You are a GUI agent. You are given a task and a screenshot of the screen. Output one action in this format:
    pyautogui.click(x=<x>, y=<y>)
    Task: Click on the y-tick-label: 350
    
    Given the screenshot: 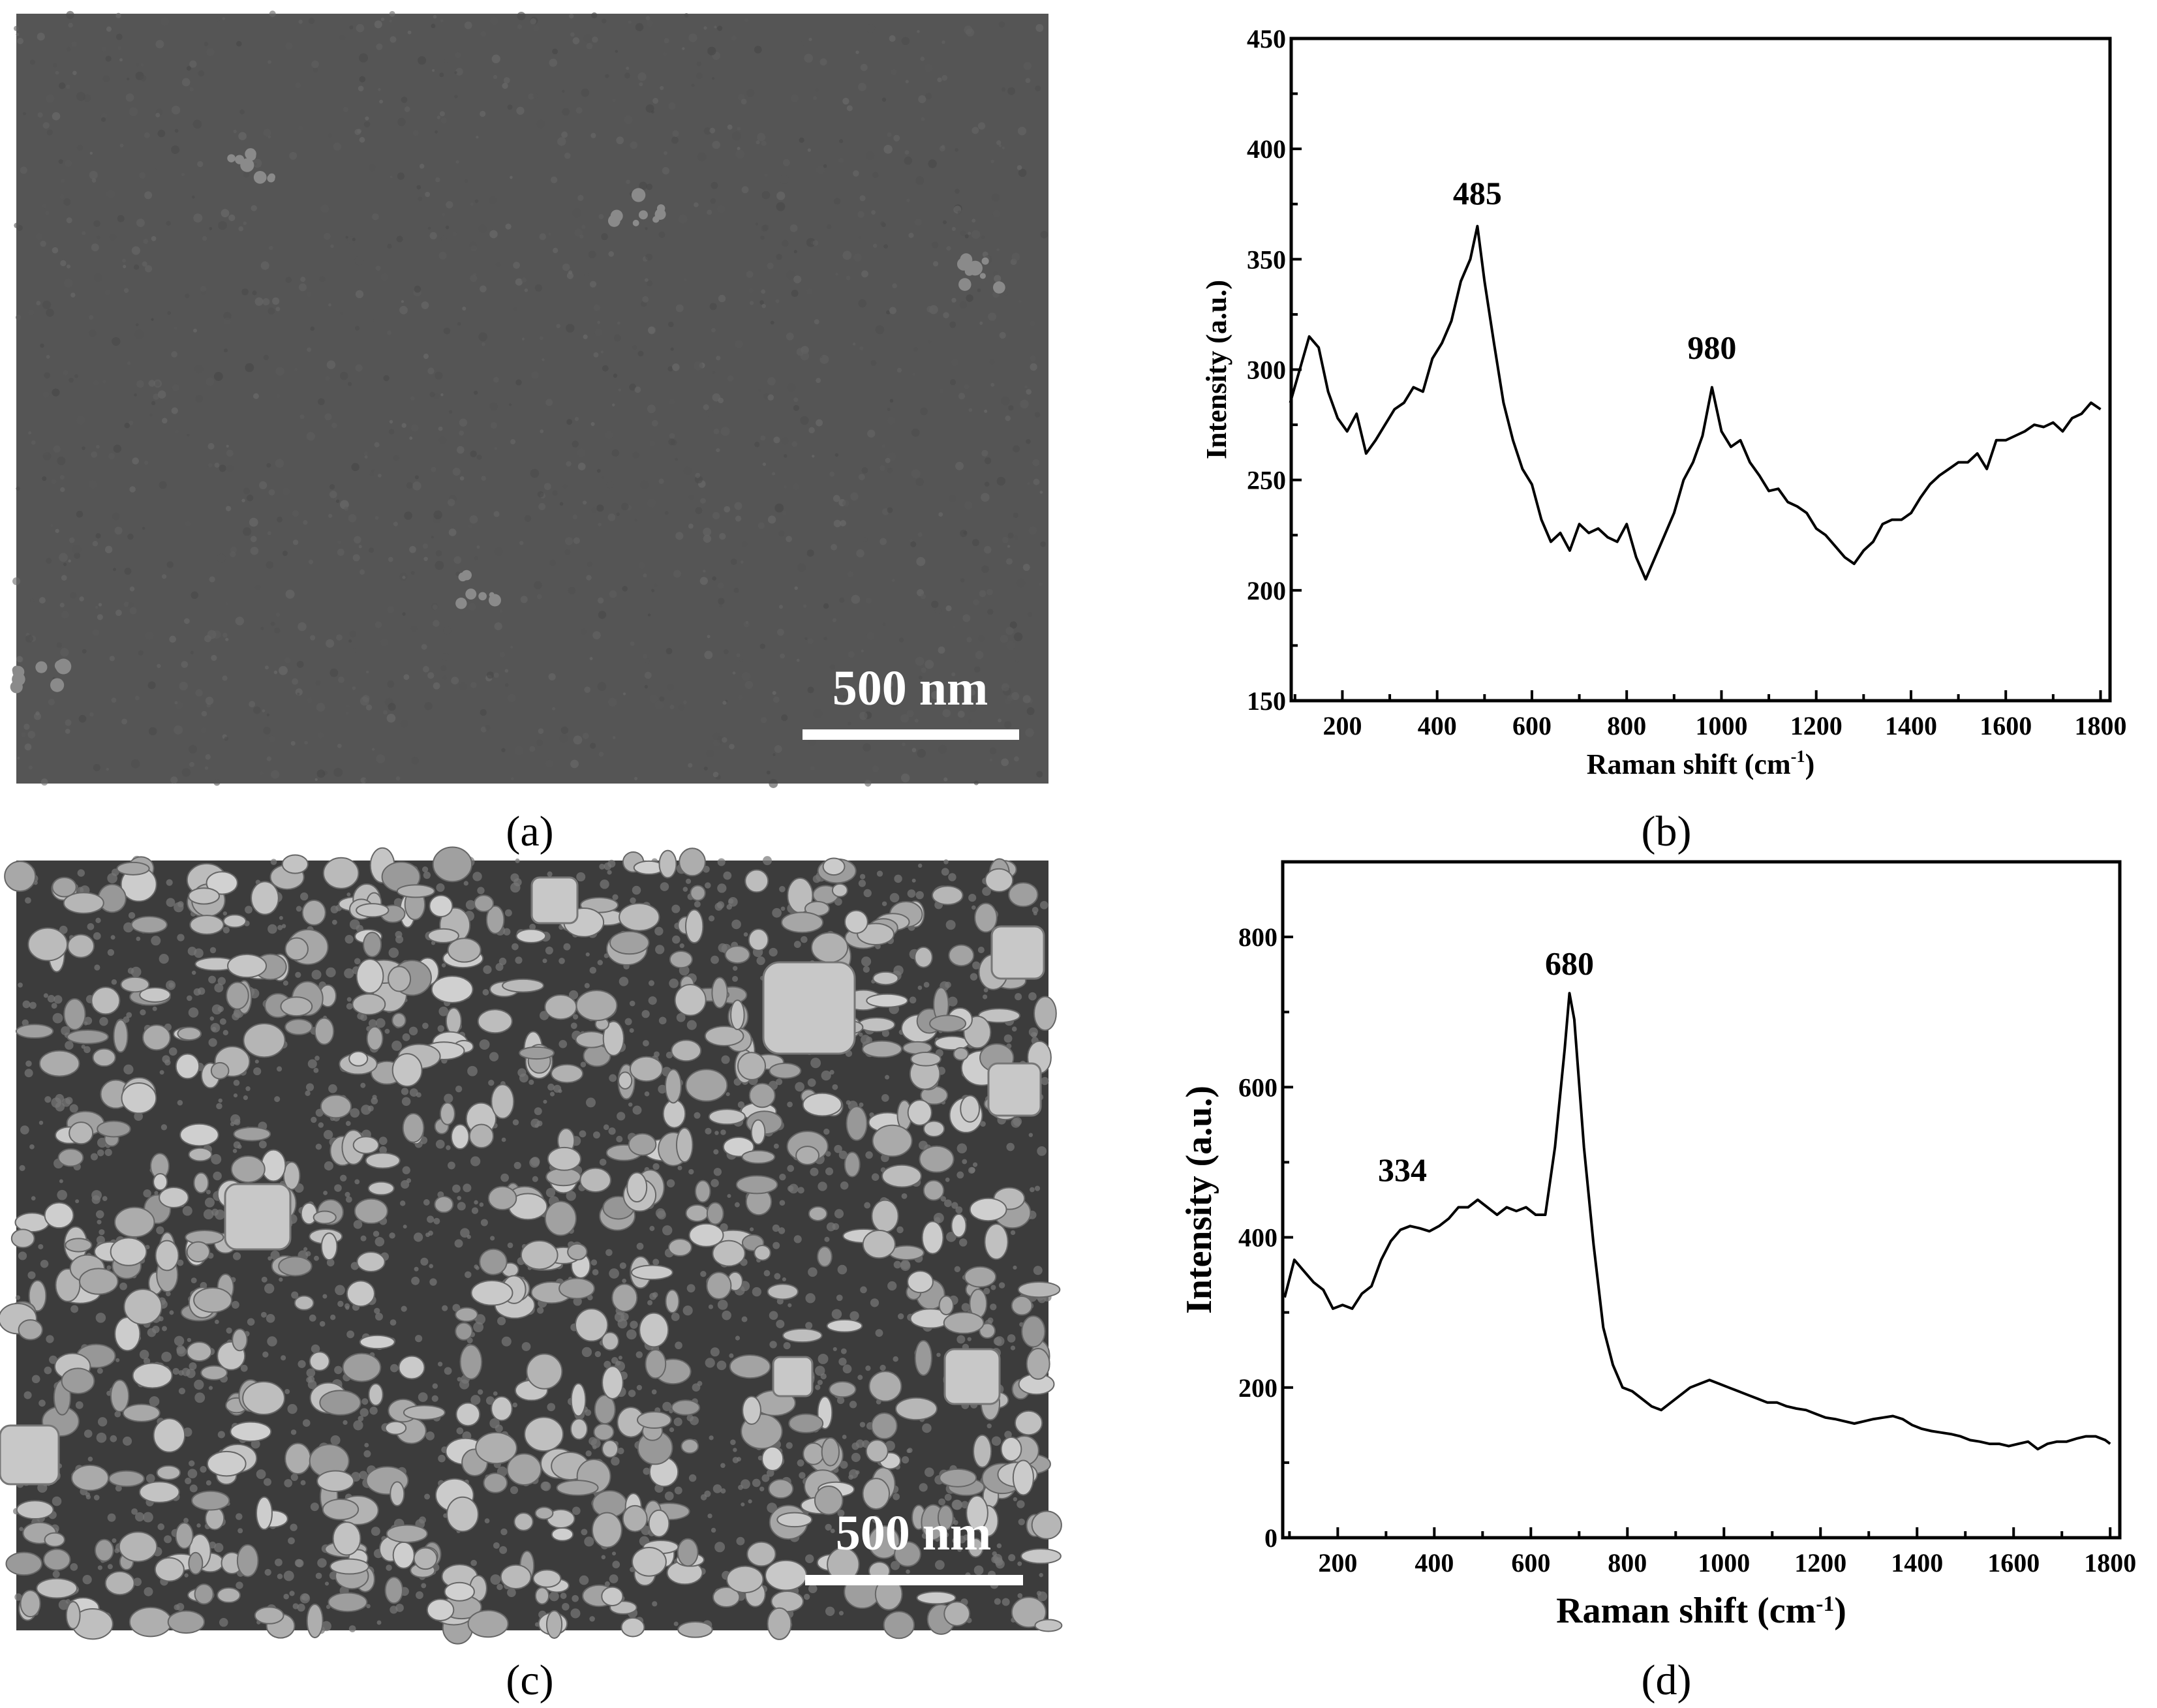 What is the action you would take?
    pyautogui.click(x=1266, y=260)
    